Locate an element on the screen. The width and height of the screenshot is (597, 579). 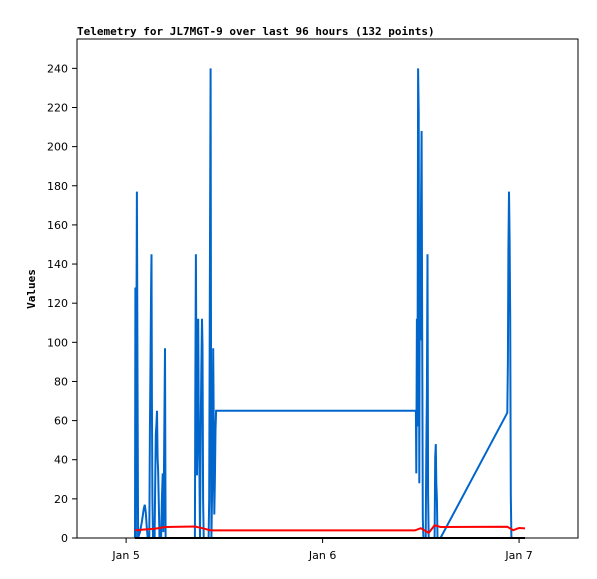
y-tick-label: 240 is located at coordinates (57, 68).